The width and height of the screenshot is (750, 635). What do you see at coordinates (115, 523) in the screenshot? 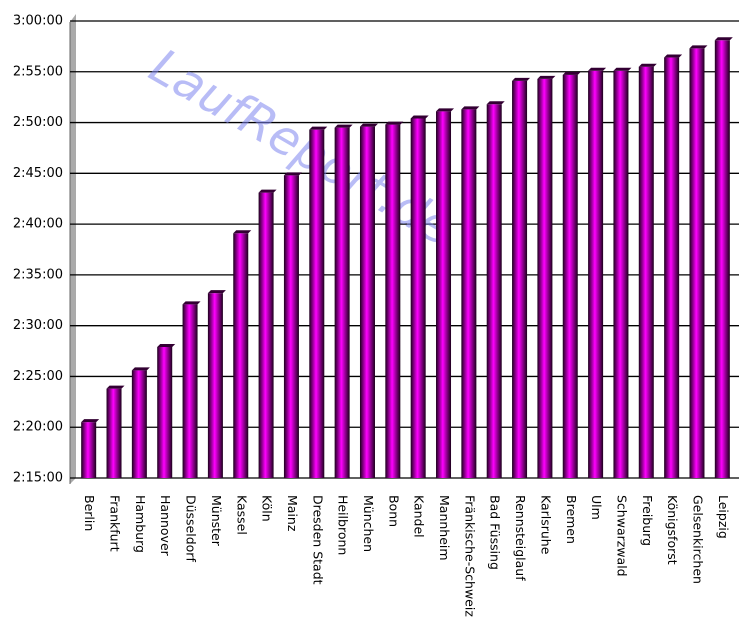
I see `x-tick-label: Frankfurt` at bounding box center [115, 523].